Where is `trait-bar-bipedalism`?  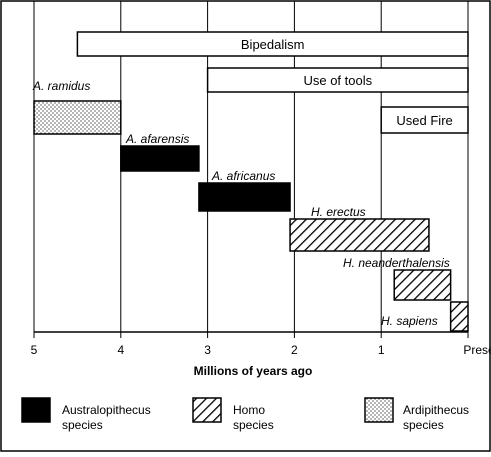
trait-bar-bipedalism is located at coordinates (272, 44).